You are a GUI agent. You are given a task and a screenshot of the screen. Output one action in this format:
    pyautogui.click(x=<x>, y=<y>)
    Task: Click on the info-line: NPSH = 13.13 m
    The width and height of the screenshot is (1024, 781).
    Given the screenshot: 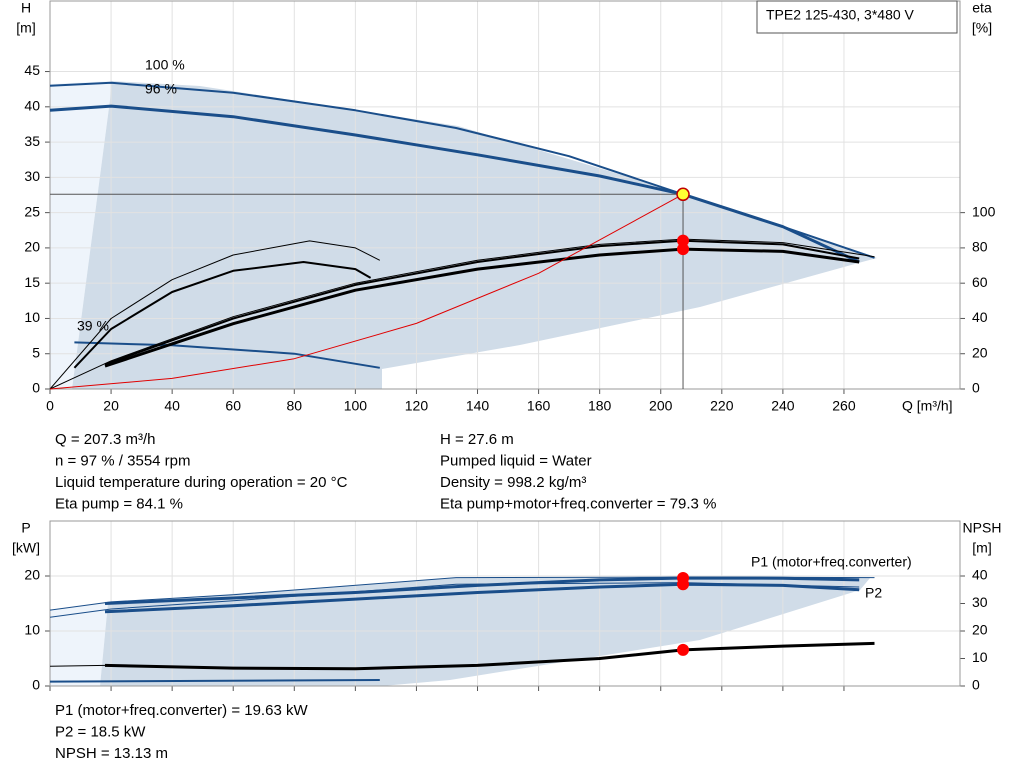 What is the action you would take?
    pyautogui.click(x=111, y=753)
    